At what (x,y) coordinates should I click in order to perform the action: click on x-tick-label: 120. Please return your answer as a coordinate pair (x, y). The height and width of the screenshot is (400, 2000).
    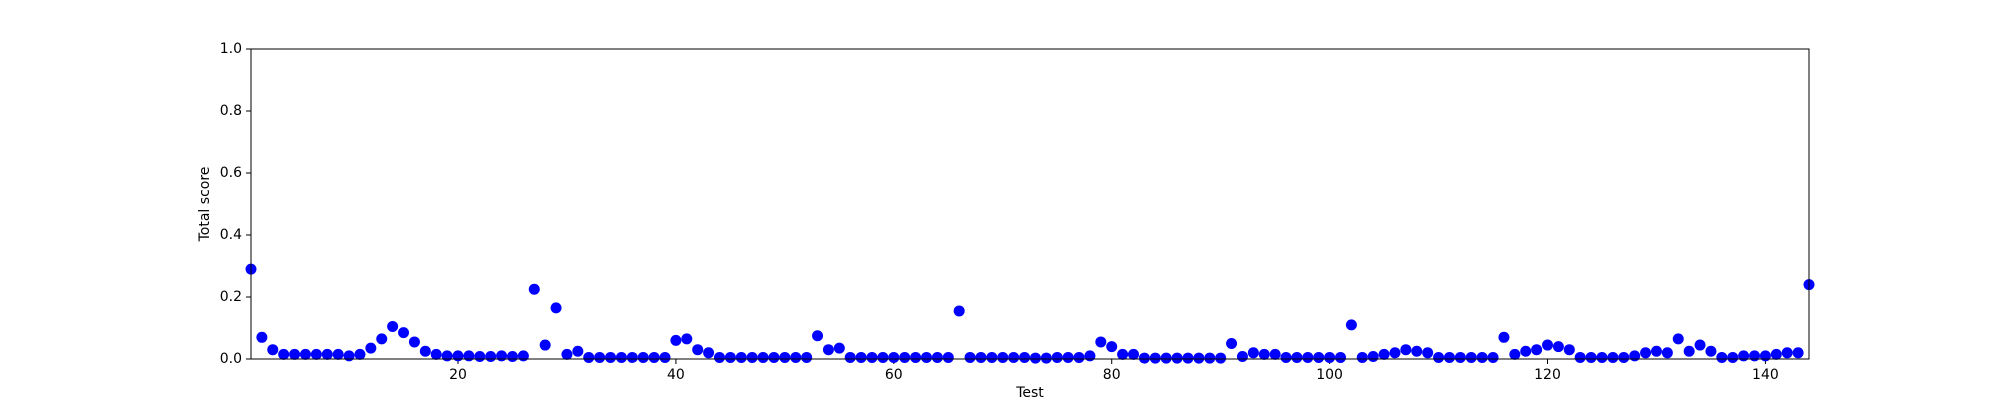
    Looking at the image, I should click on (1547, 375).